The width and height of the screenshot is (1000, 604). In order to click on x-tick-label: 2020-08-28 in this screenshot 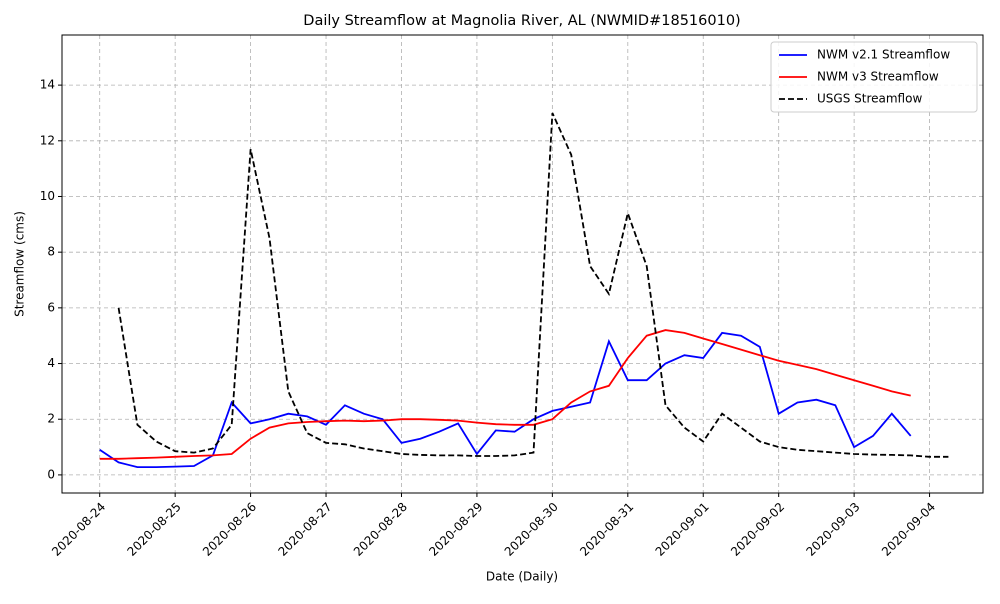, I will do `click(380, 529)`.